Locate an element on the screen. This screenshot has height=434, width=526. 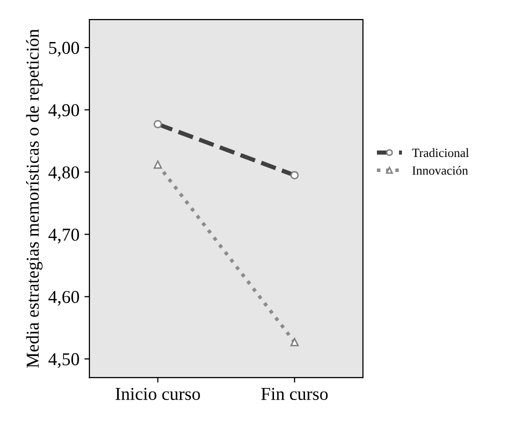
legend-label: Innovación is located at coordinates (440, 170).